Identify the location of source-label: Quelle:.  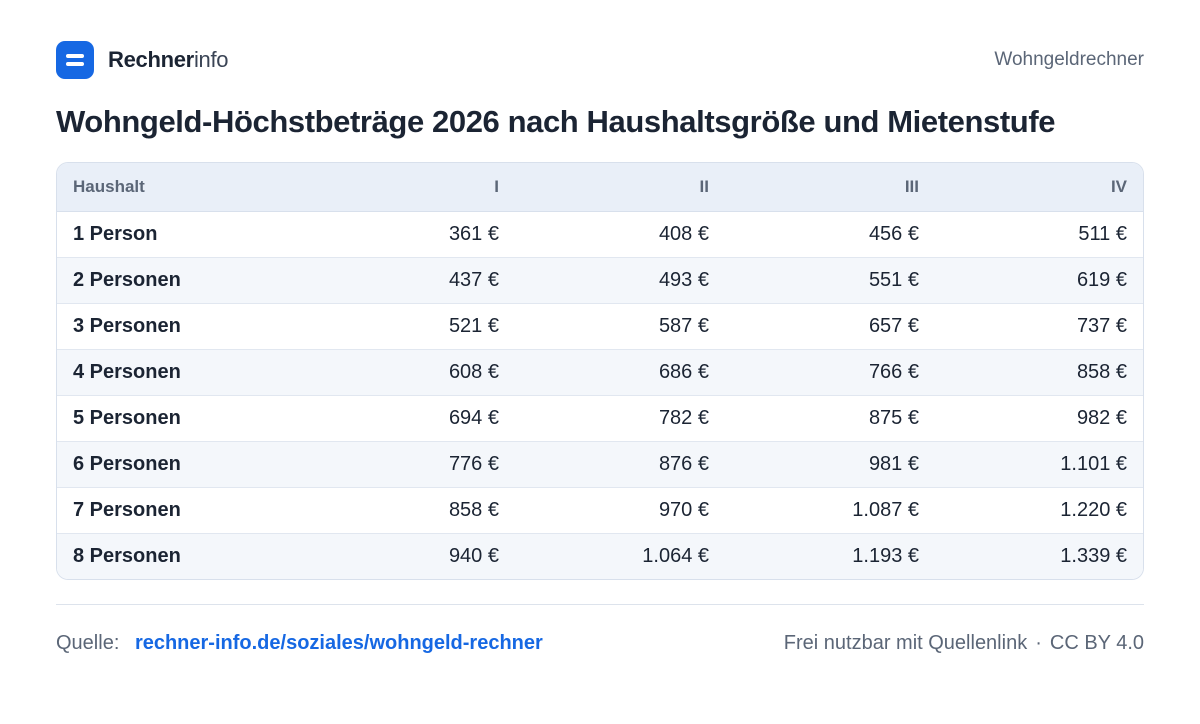
(88, 642).